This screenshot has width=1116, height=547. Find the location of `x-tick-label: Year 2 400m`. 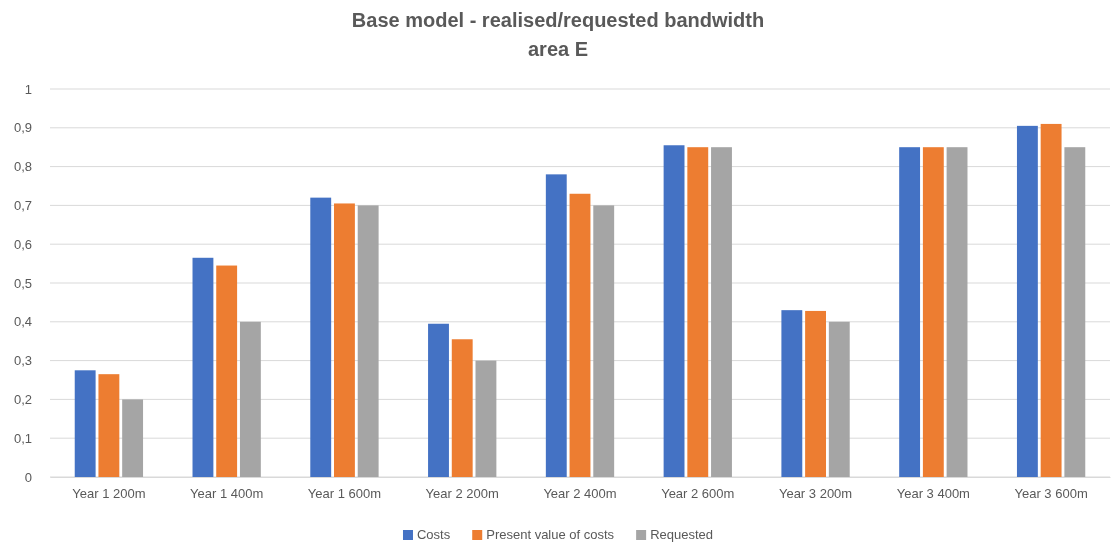

x-tick-label: Year 2 400m is located at coordinates (580, 494).